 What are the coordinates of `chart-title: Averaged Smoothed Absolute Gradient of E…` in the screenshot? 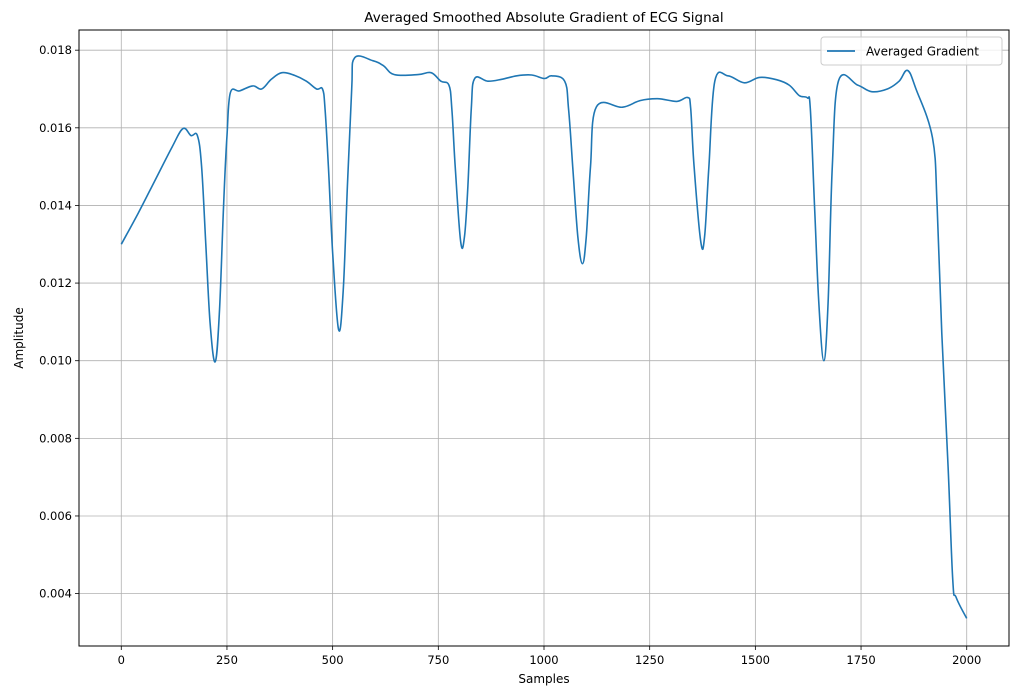 It's located at (543, 18).